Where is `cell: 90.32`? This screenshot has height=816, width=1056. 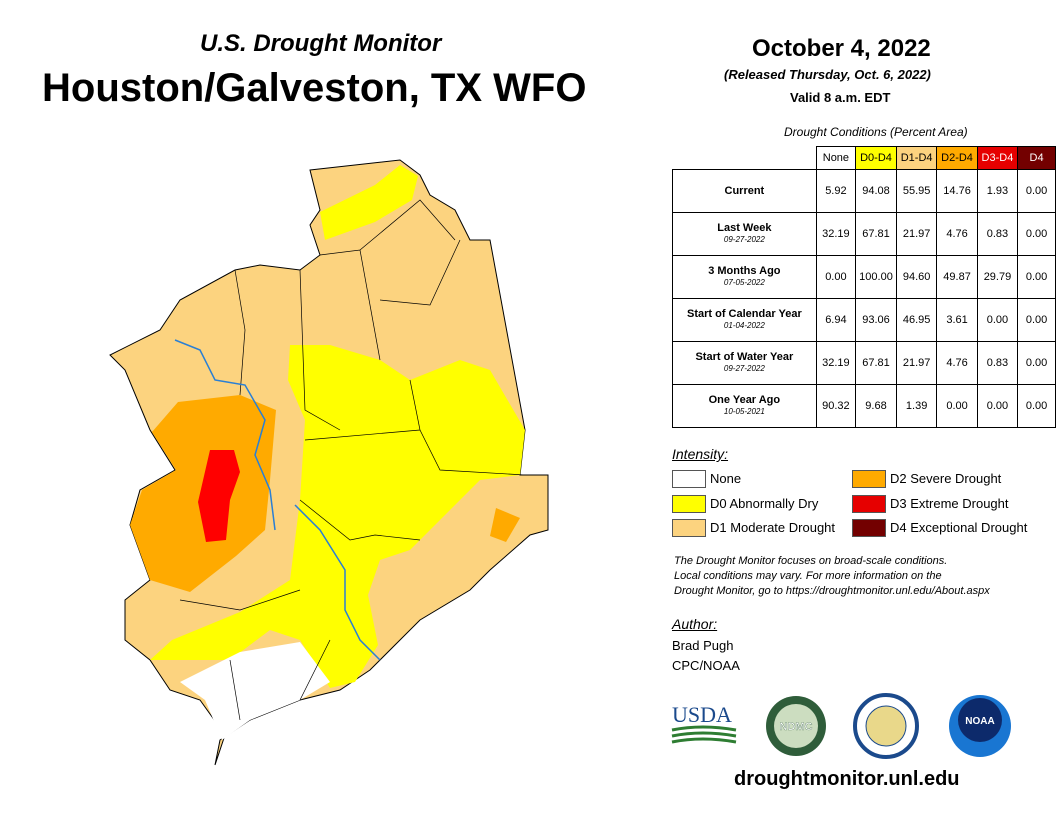 cell: 90.32 is located at coordinates (836, 406).